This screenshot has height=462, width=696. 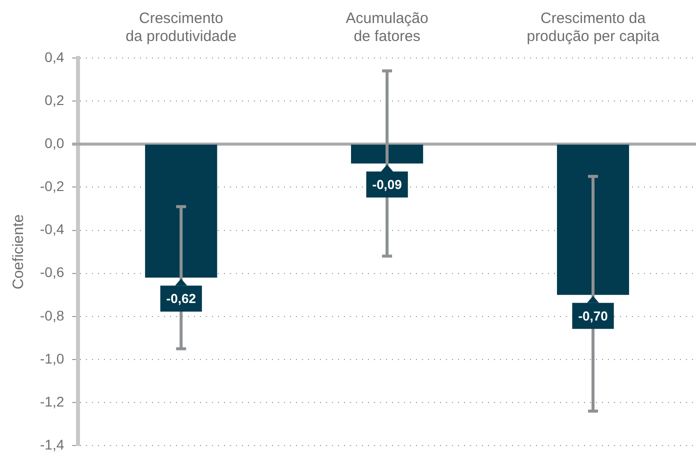 What do you see at coordinates (52, 272) in the screenshot?
I see `y-tick-label: -0,6` at bounding box center [52, 272].